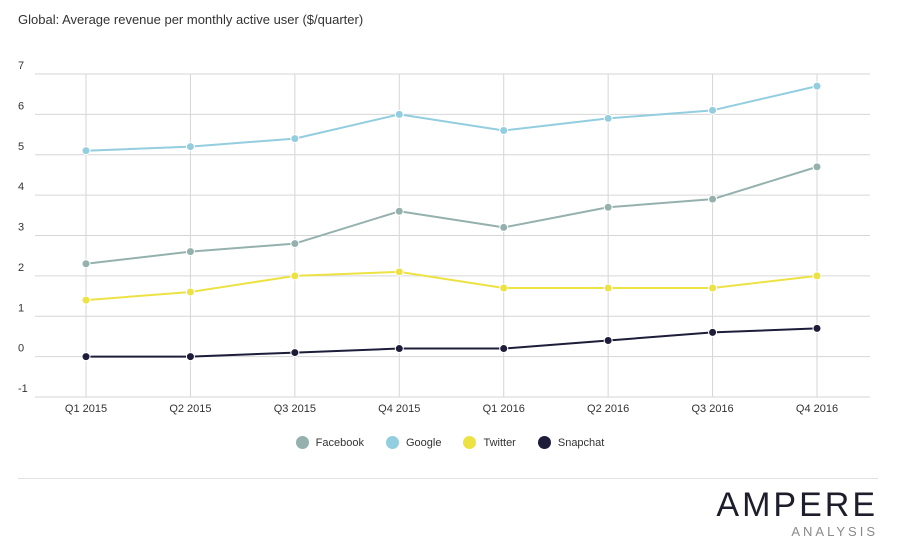 Image resolution: width=900 pixels, height=548 pixels. What do you see at coordinates (797, 505) in the screenshot?
I see `logo-main-text: AMPERE` at bounding box center [797, 505].